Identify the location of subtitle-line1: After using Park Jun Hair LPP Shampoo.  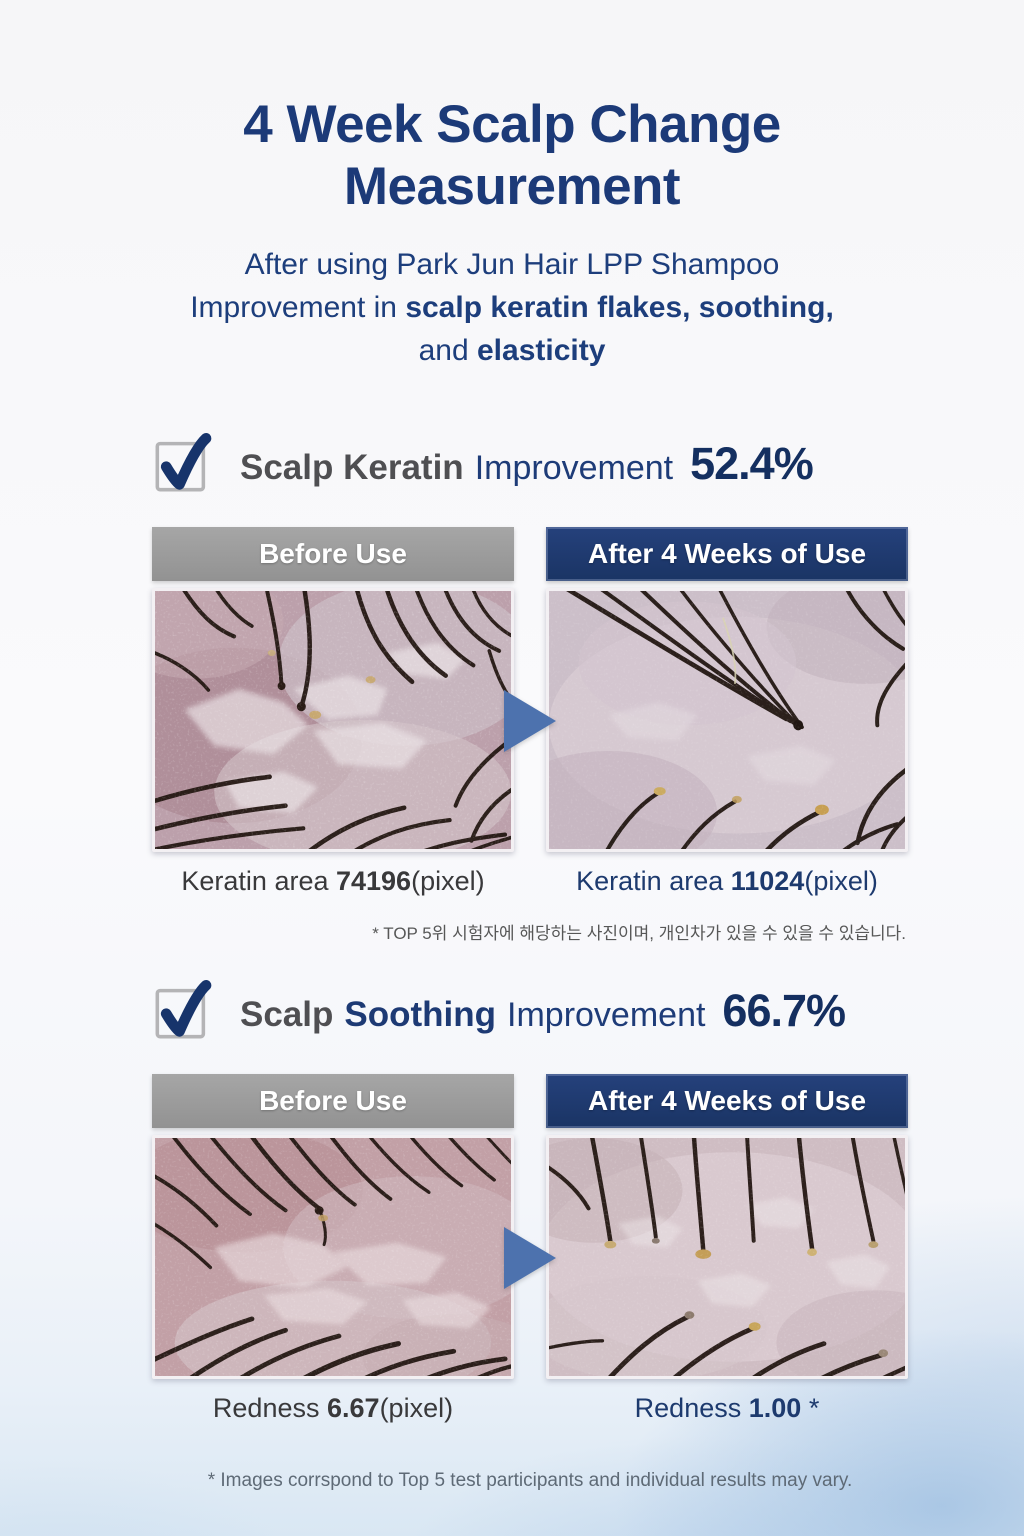
(512, 264).